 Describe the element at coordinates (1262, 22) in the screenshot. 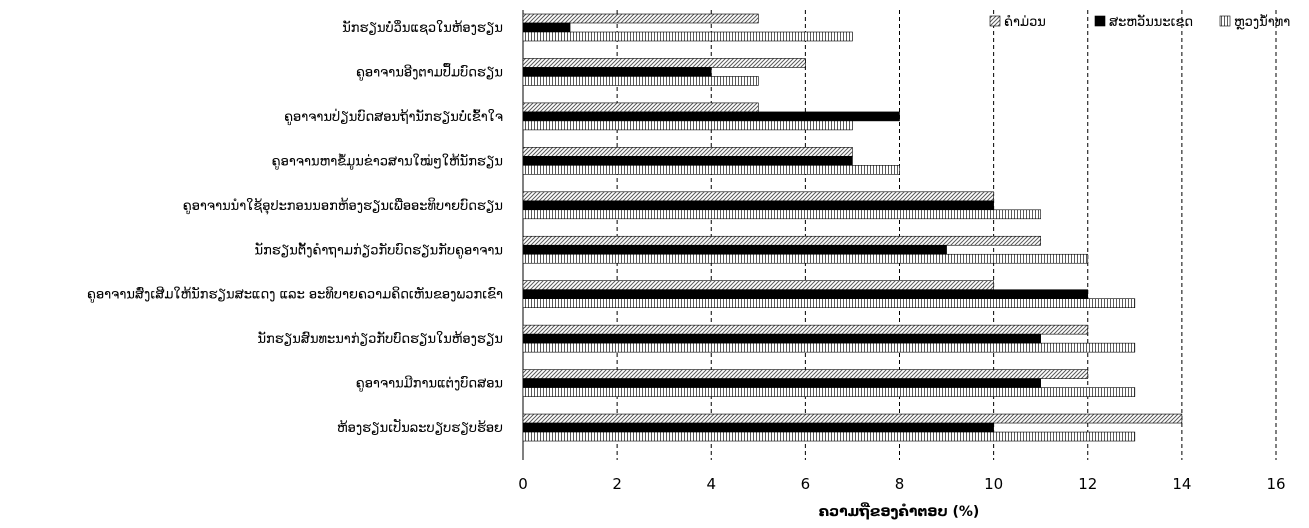

I see `legend-label: ຫຼວງນ້ຳທາ` at that location.